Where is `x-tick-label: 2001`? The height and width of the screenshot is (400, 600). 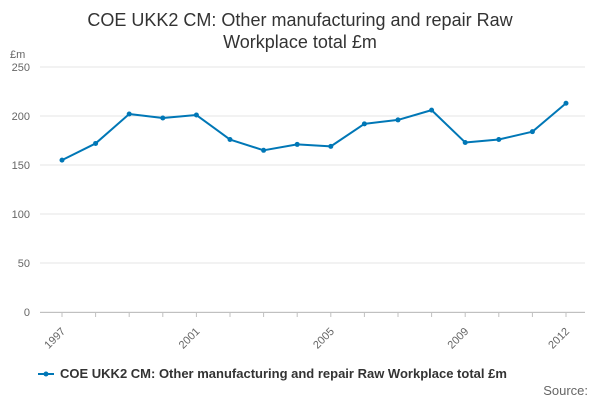
x-tick-label: 2001 is located at coordinates (190, 339).